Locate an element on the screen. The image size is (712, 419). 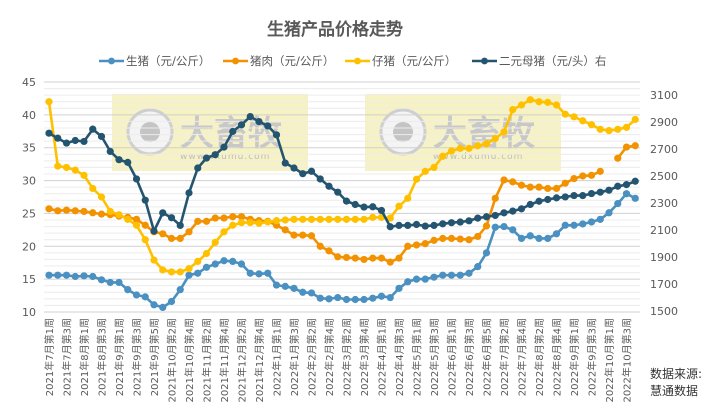
left-axis-tick-label: 45 is located at coordinates (29, 82).